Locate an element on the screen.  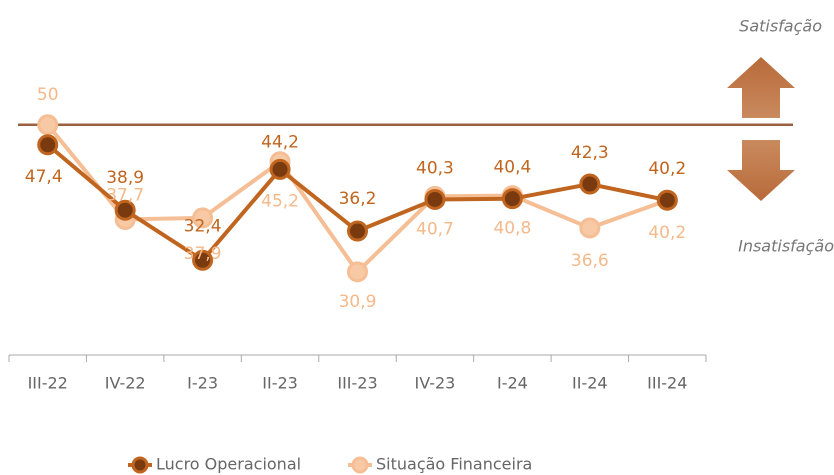
data-label: 32,4 is located at coordinates (203, 226).